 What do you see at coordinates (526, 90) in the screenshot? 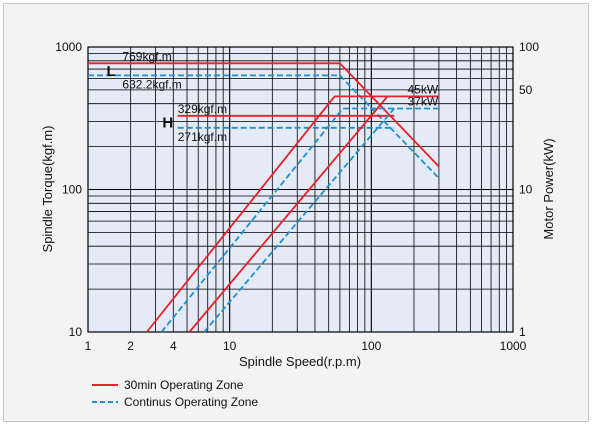
I see `y-right-tick-label: 50` at bounding box center [526, 90].